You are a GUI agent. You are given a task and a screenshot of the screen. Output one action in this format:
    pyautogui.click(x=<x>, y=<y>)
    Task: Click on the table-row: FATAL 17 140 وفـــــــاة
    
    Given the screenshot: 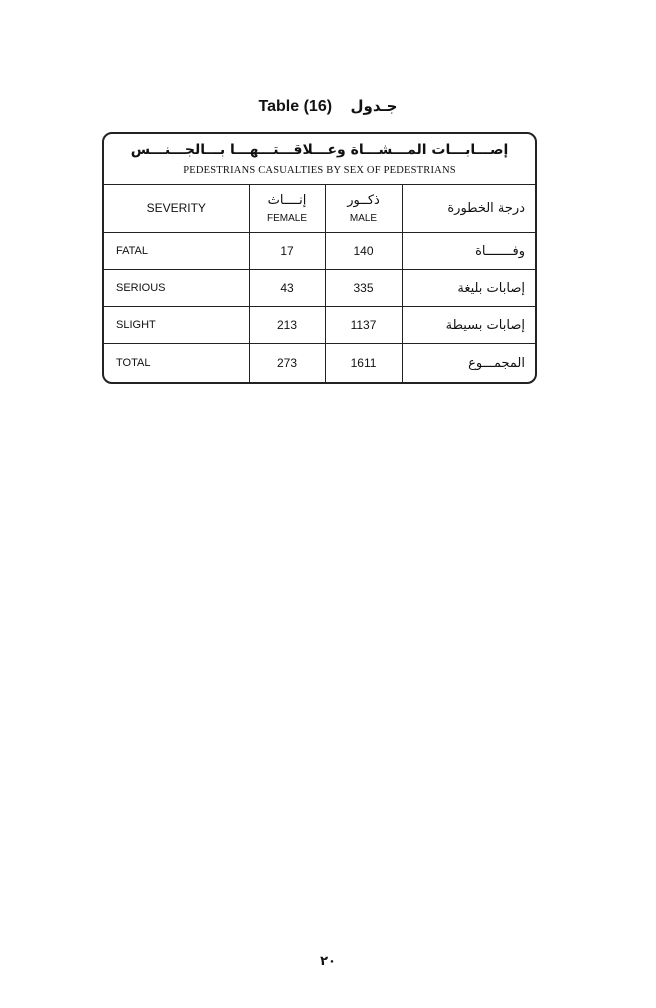 What is the action you would take?
    pyautogui.click(x=319, y=251)
    